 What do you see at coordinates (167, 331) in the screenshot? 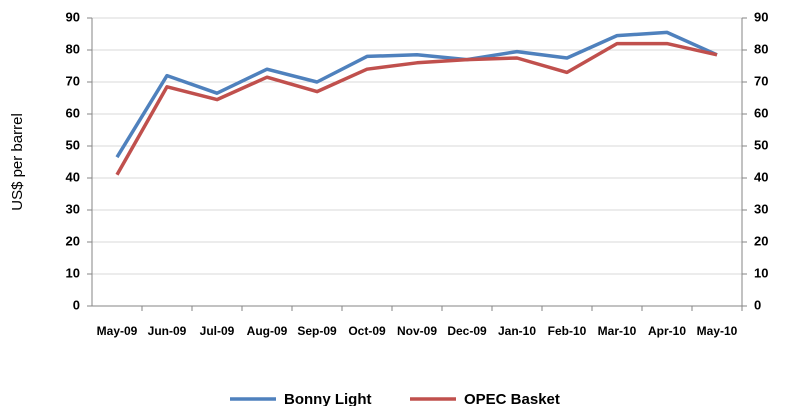
I see `x-tick-label: Jun-09` at bounding box center [167, 331].